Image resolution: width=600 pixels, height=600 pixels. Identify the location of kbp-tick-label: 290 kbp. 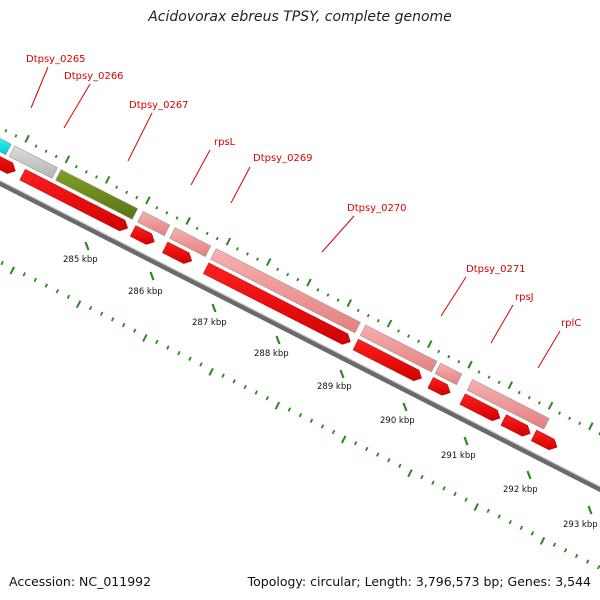
(397, 421).